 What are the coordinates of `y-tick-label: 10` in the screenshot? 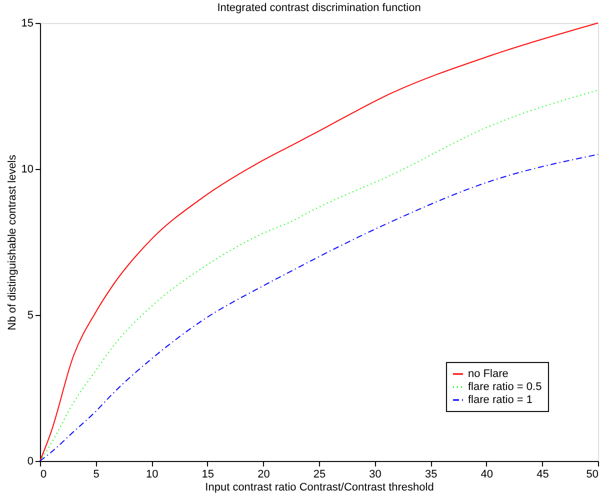 It's located at (27, 170).